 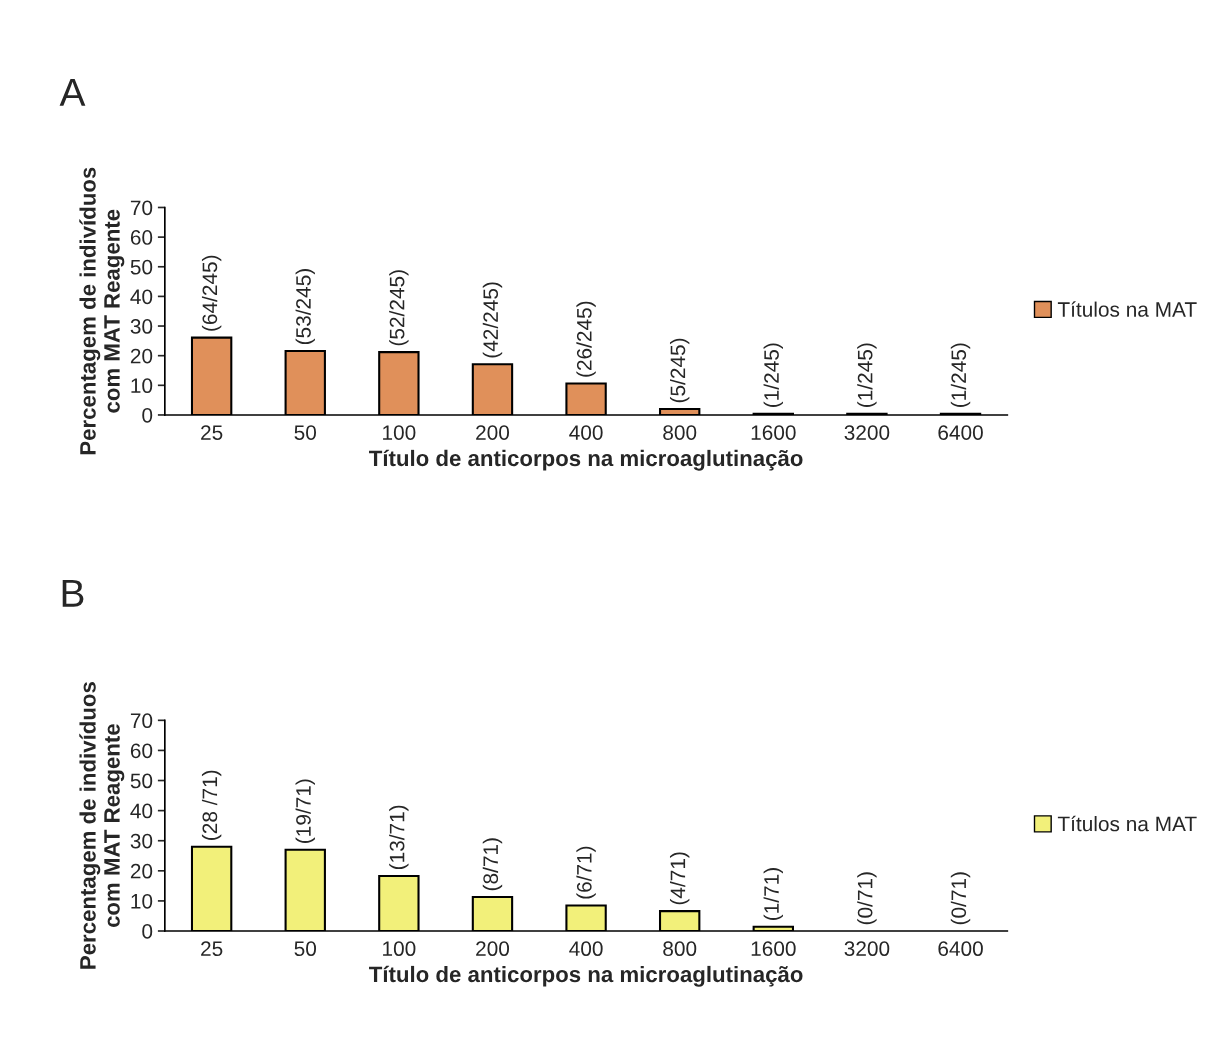 I want to click on data-label: (42/245), so click(x=492, y=320).